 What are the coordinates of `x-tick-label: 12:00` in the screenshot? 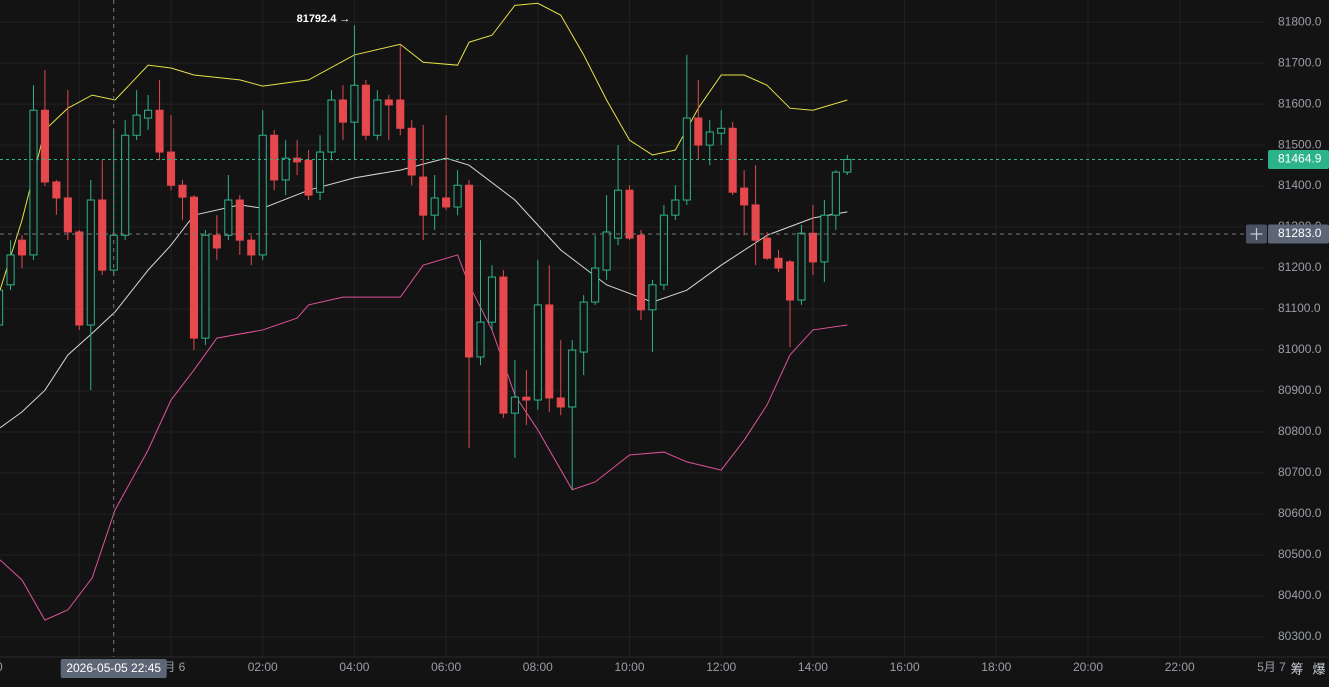 It's located at (721, 667).